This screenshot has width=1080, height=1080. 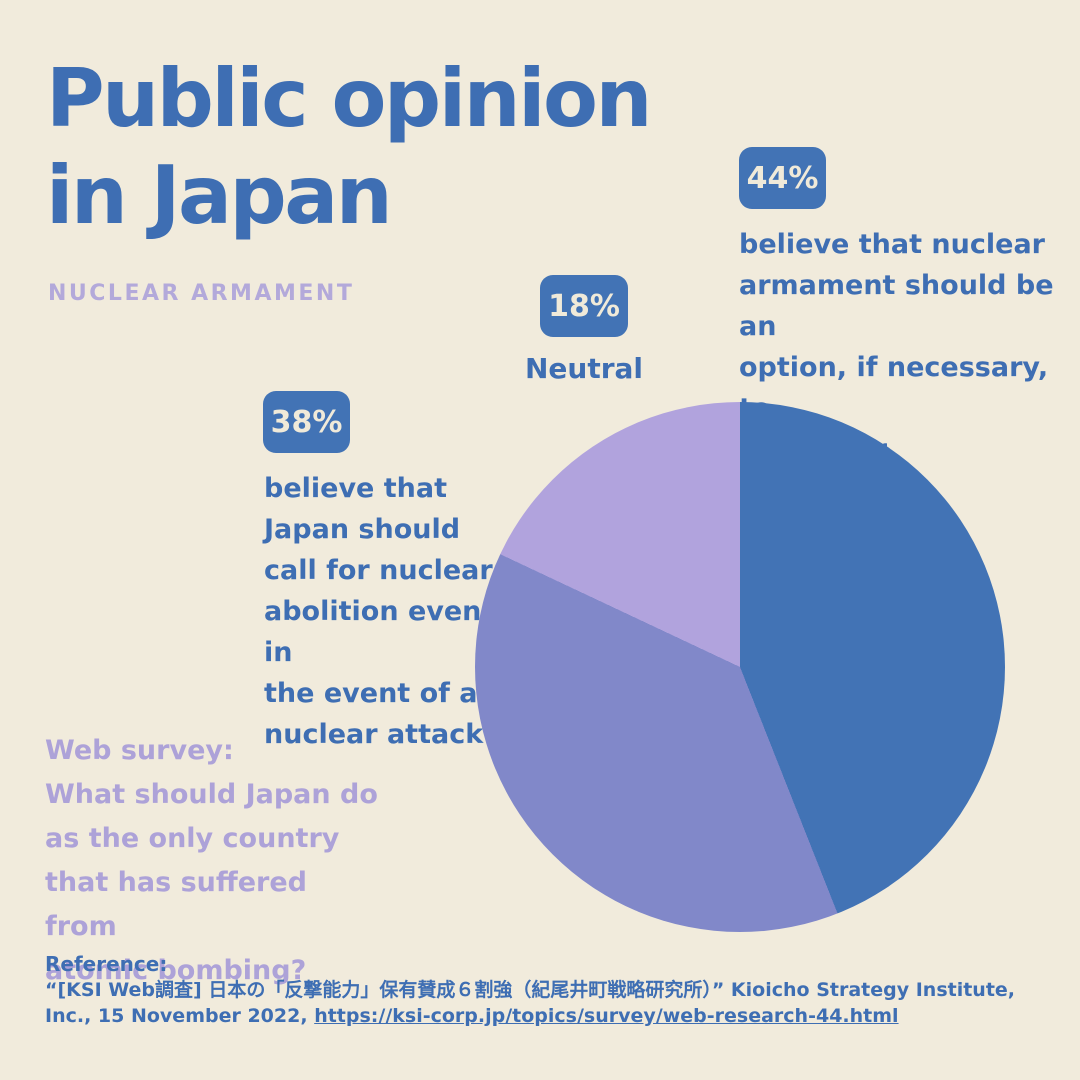 I want to click on stat-badge-armament: 44%, so click(x=782, y=178).